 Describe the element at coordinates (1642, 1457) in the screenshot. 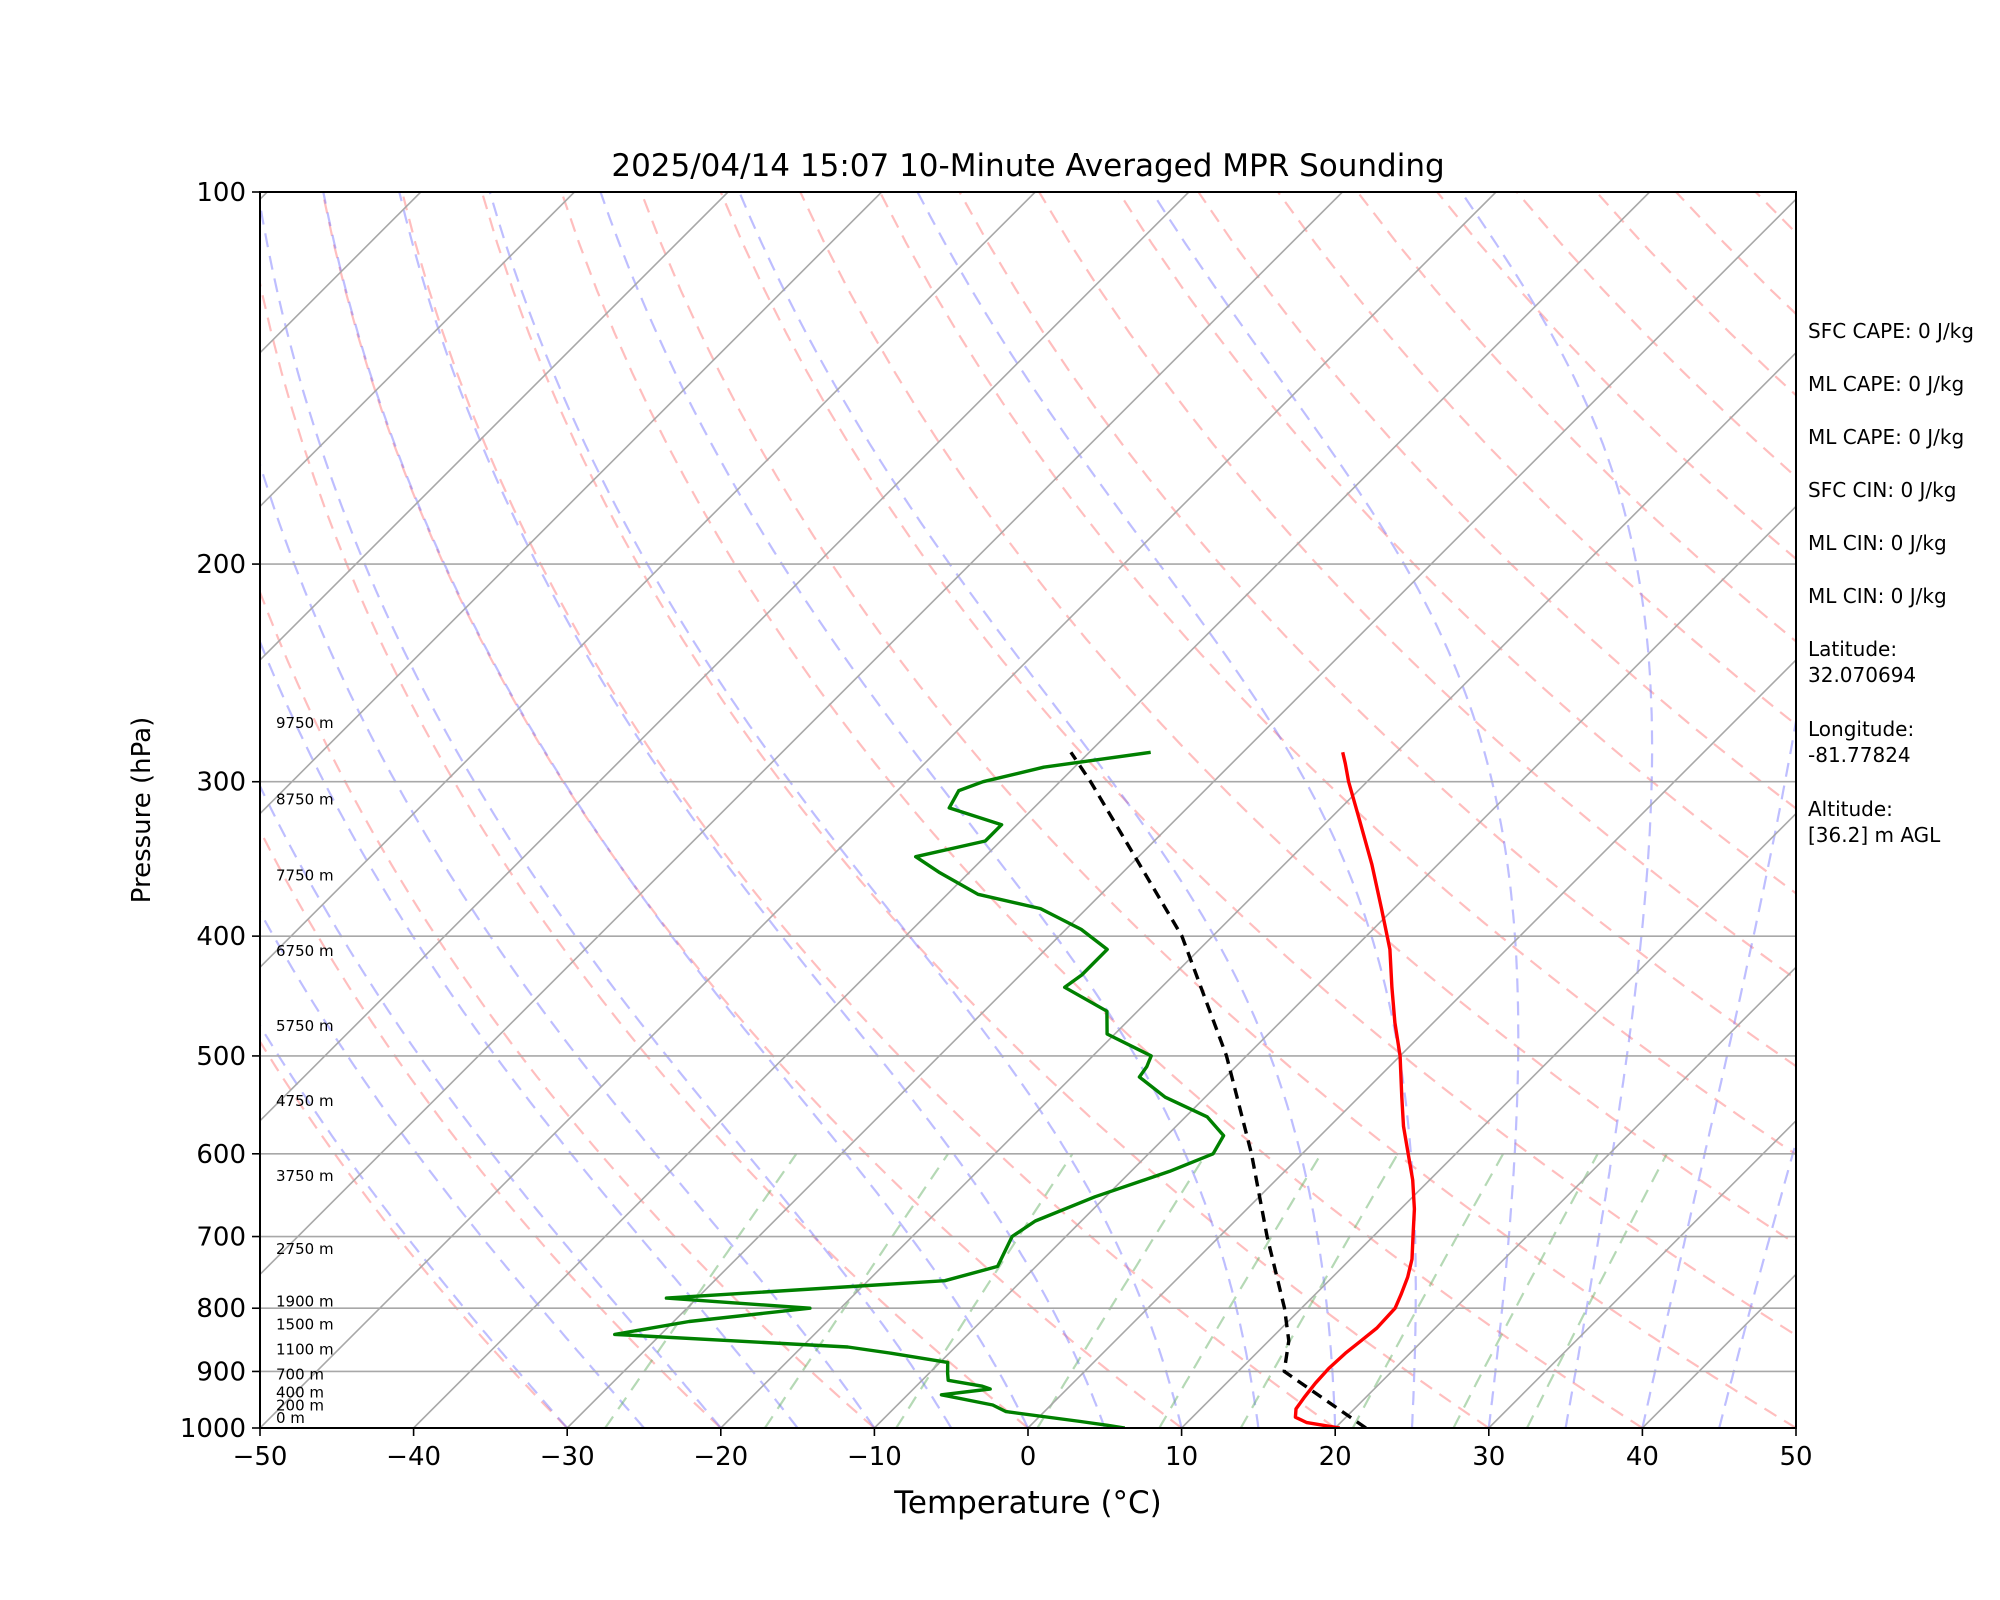

I see `x-tick-label: 40` at that location.